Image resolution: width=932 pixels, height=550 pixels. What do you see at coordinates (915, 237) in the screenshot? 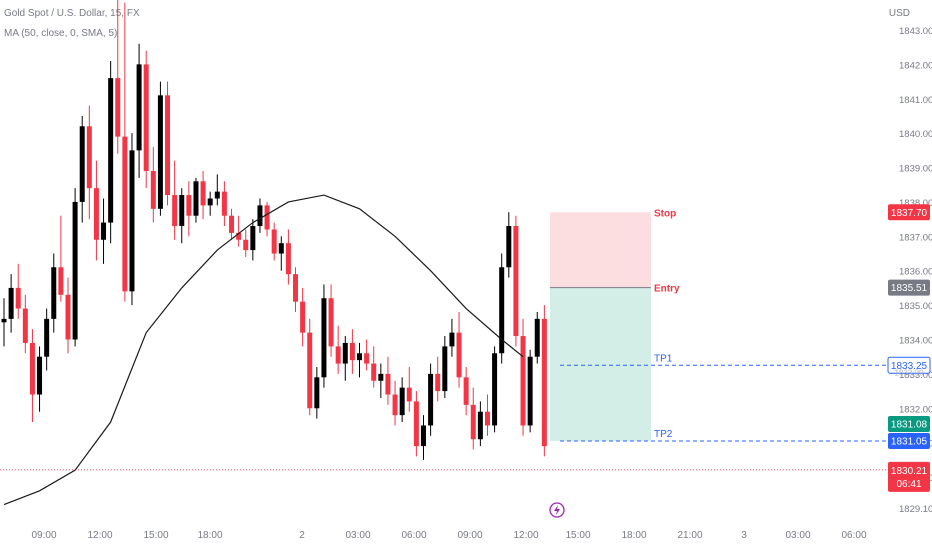
I see `y-axis-tick: 1837.00` at bounding box center [915, 237].